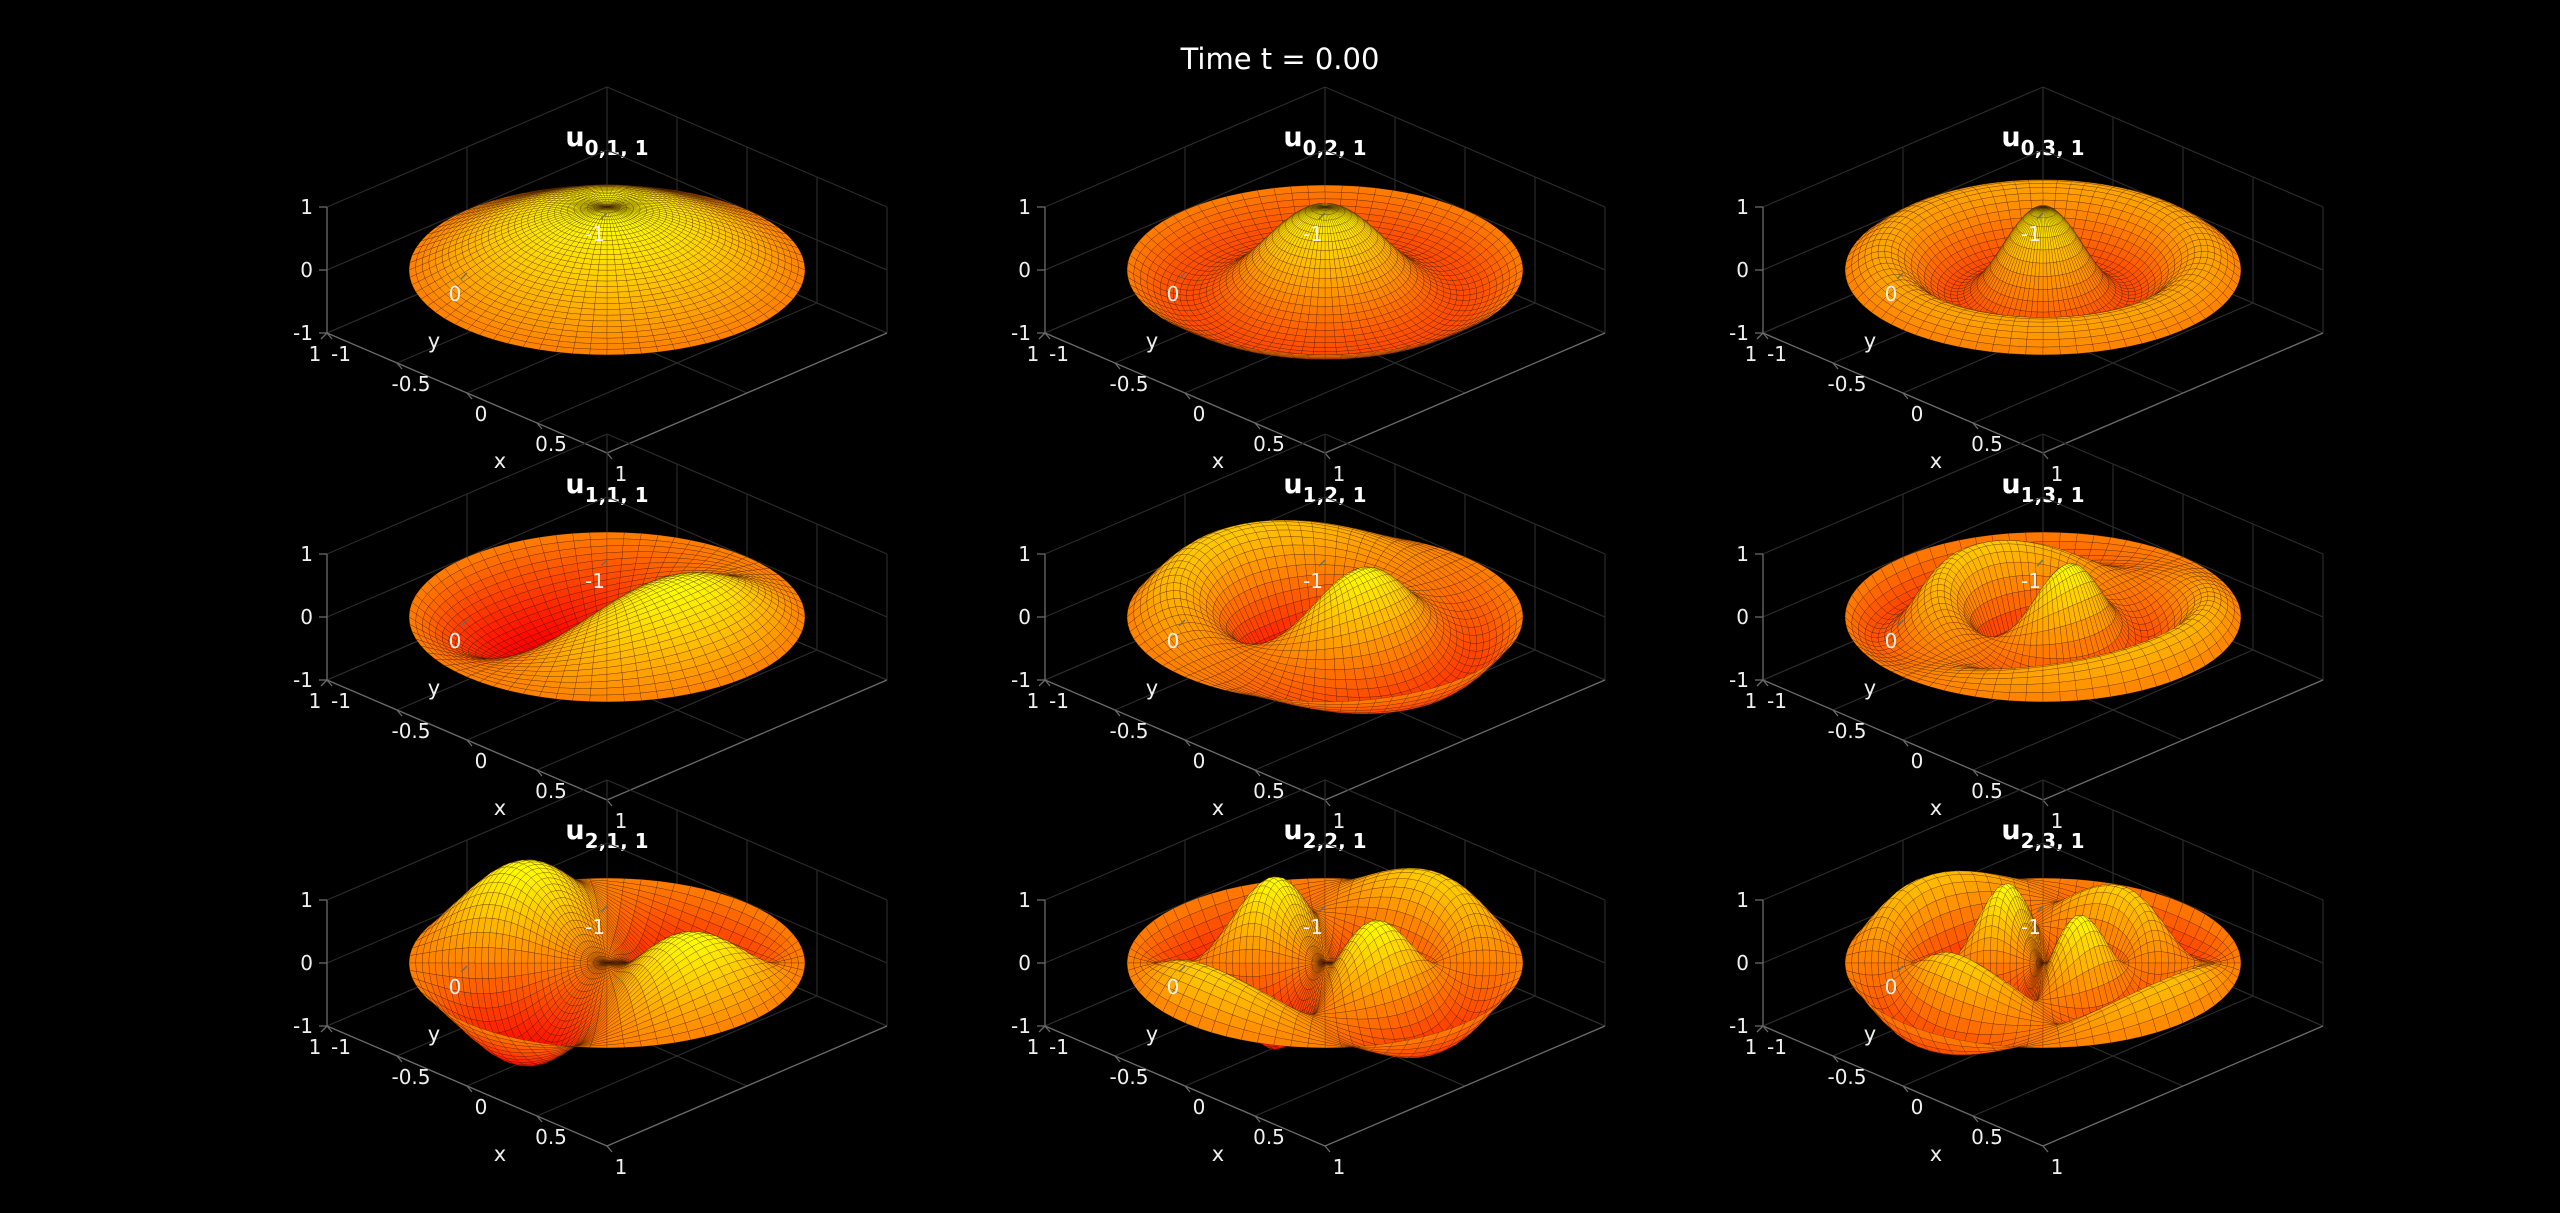 This screenshot has width=2560, height=1213. I want to click on y-axis-line, so click(747, 393).